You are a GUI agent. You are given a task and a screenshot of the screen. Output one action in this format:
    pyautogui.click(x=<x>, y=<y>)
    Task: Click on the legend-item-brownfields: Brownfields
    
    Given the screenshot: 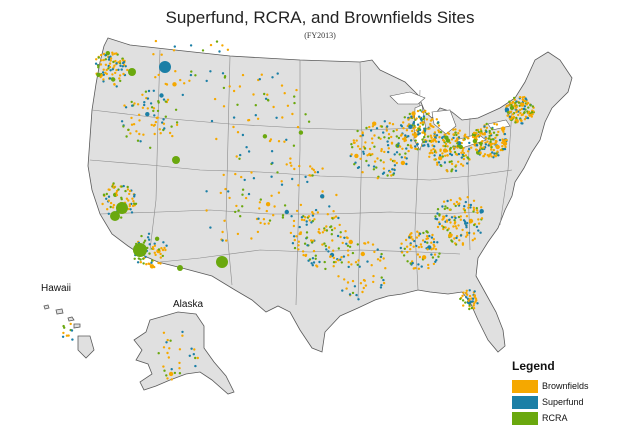 What is the action you would take?
    pyautogui.click(x=572, y=386)
    